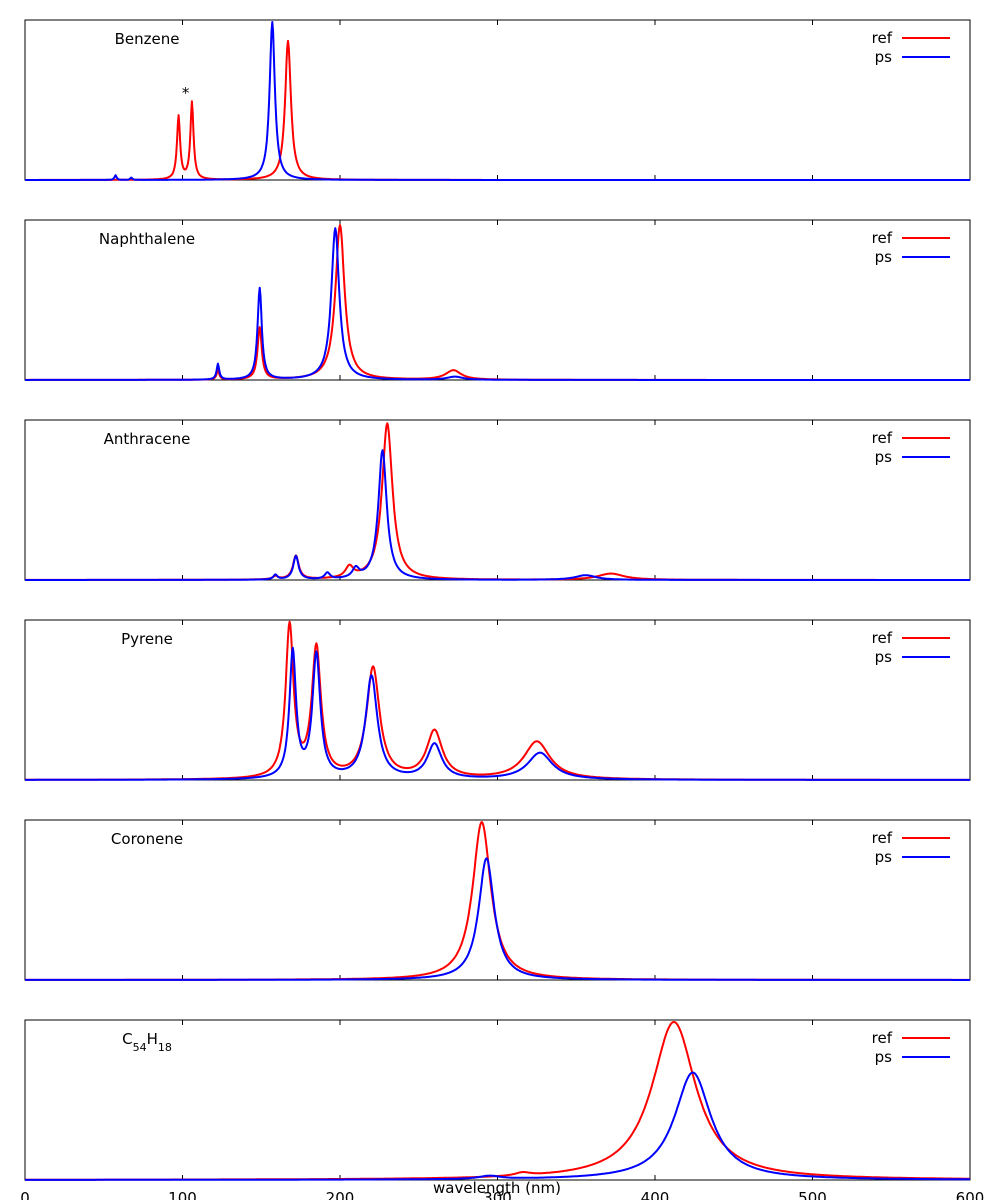  Describe the element at coordinates (655, 1194) in the screenshot. I see `x-tick-label: 400` at that location.